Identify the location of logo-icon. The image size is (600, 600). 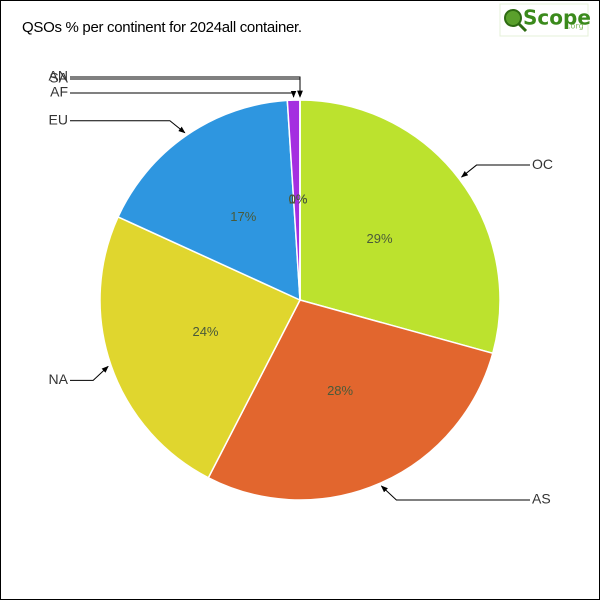
(513, 18).